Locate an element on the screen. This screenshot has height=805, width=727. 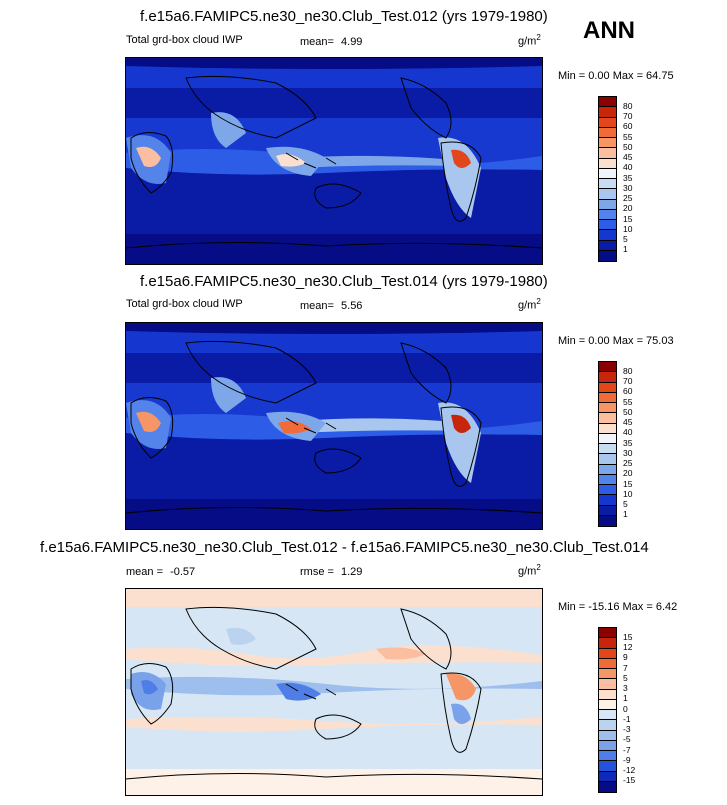
colorbar-tick-label: -3 is located at coordinates (627, 729).